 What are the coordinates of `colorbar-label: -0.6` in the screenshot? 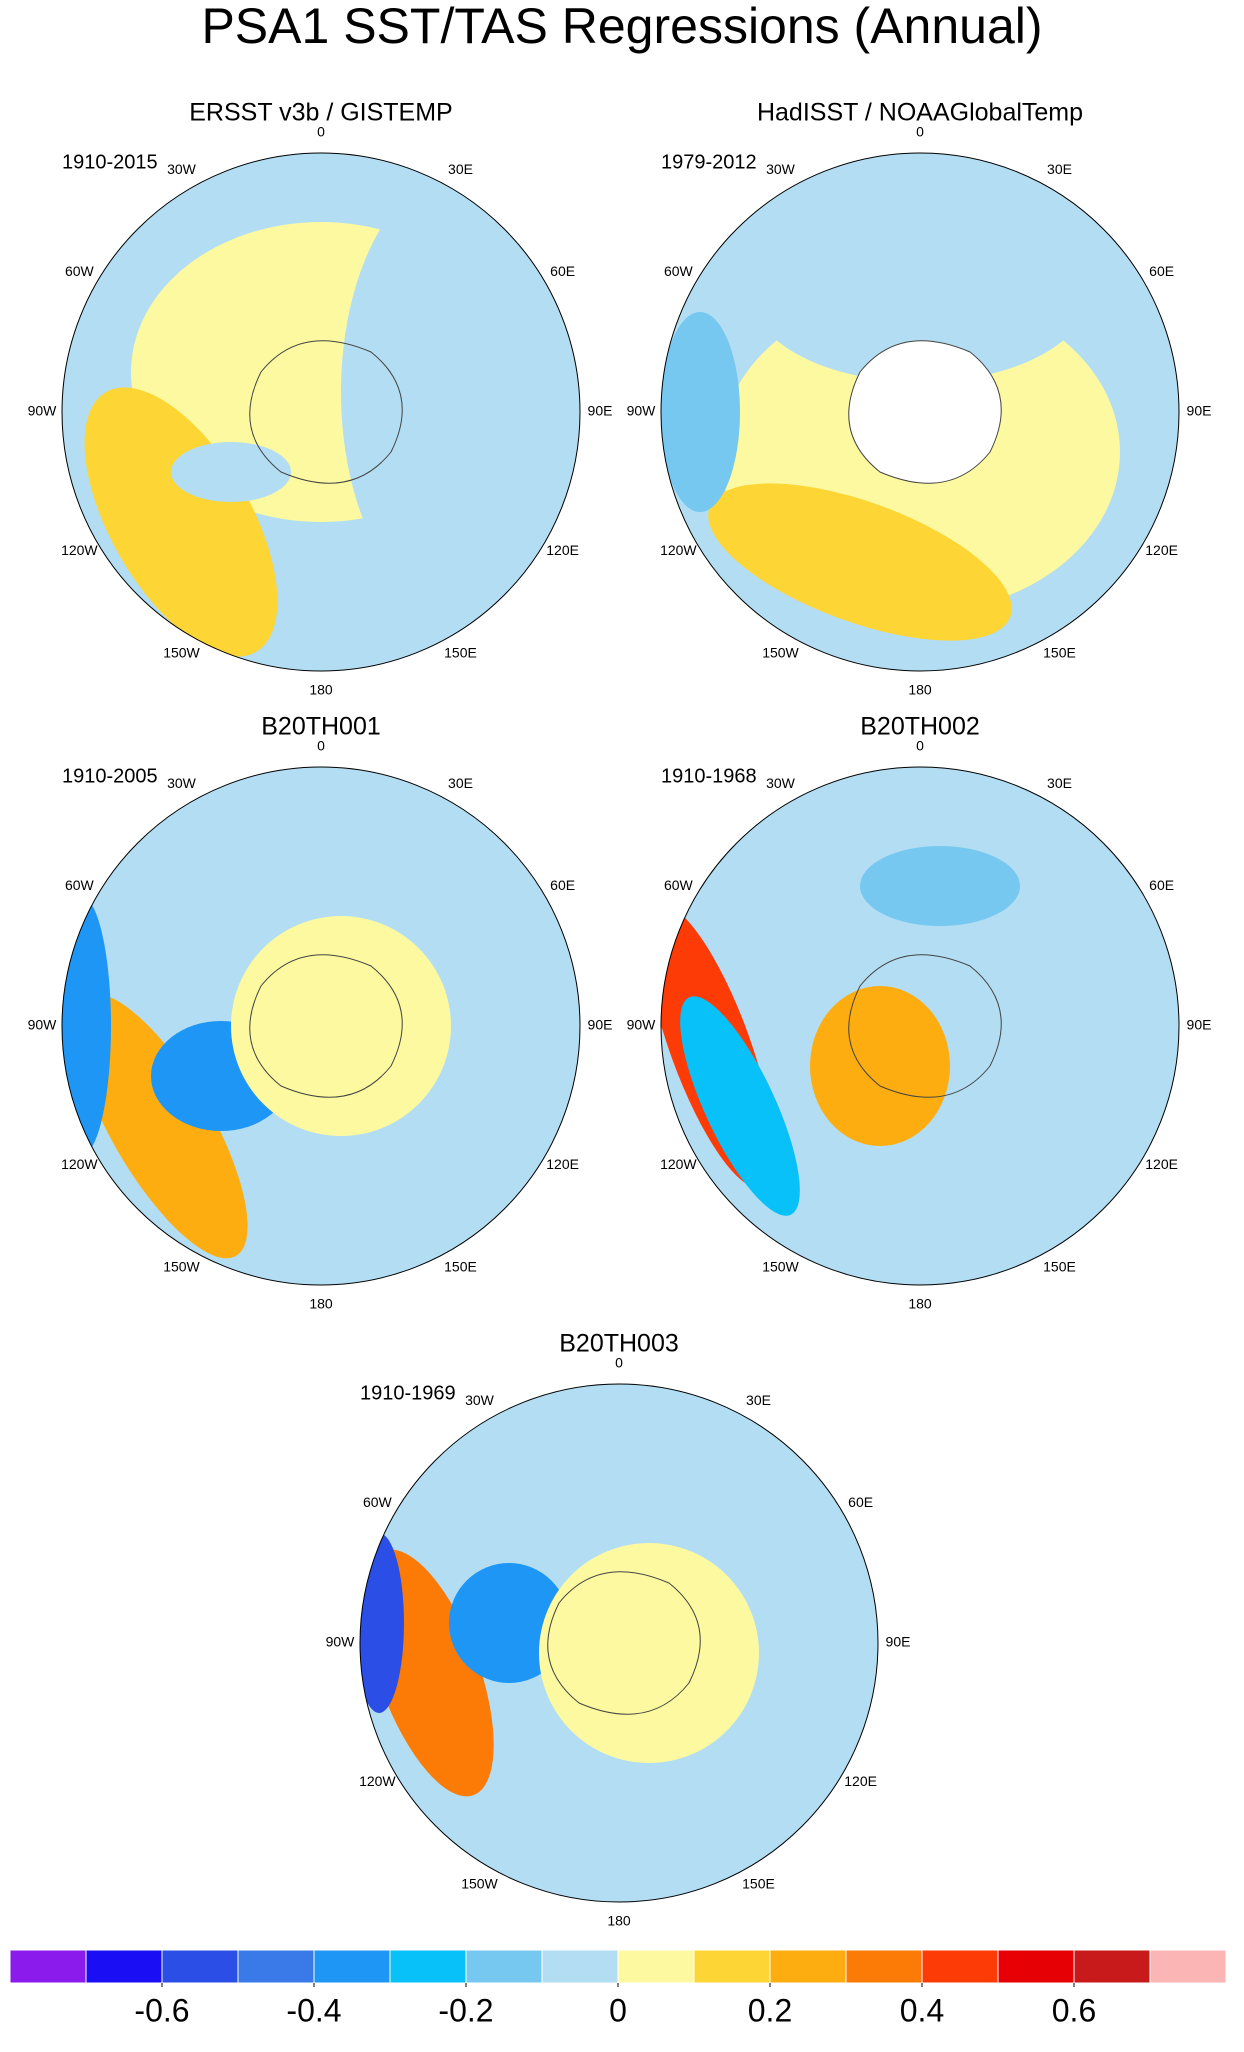 It's located at (161, 2010).